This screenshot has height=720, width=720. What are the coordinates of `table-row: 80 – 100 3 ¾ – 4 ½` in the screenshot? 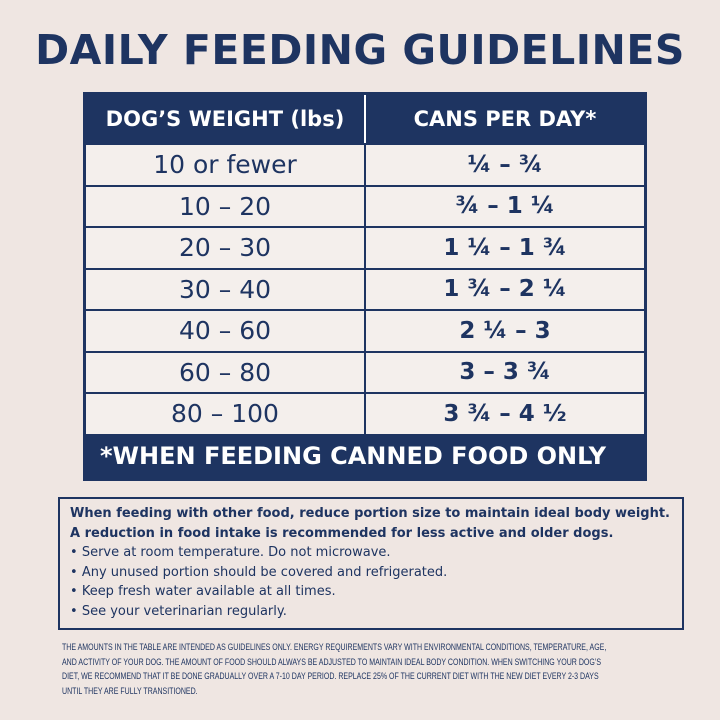 It's located at (365, 413).